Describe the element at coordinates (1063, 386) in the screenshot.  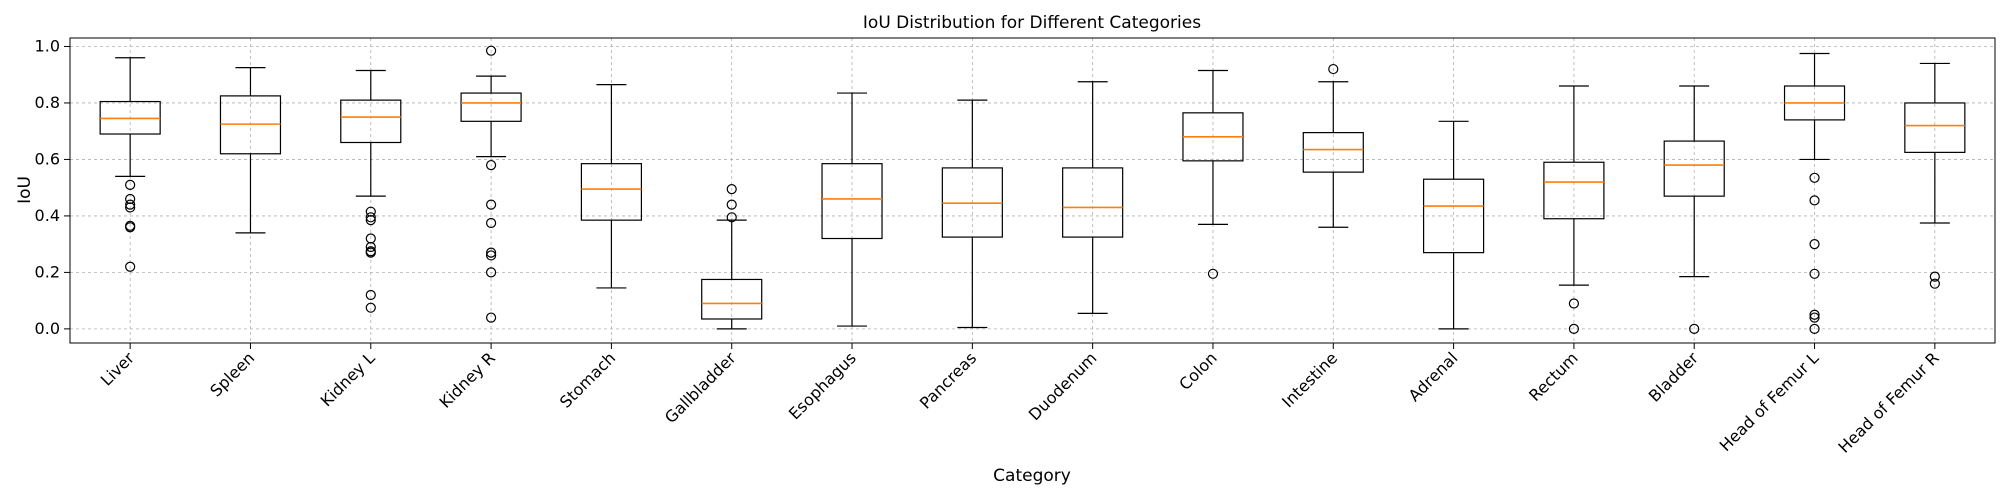
I see `x-tick-label-duodenum: Duodenum` at that location.